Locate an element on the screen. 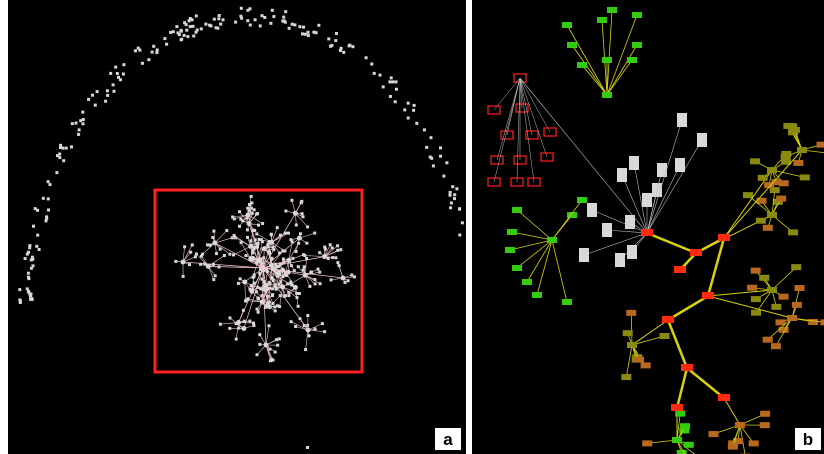  green-leaf-node is located at coordinates (527, 282).